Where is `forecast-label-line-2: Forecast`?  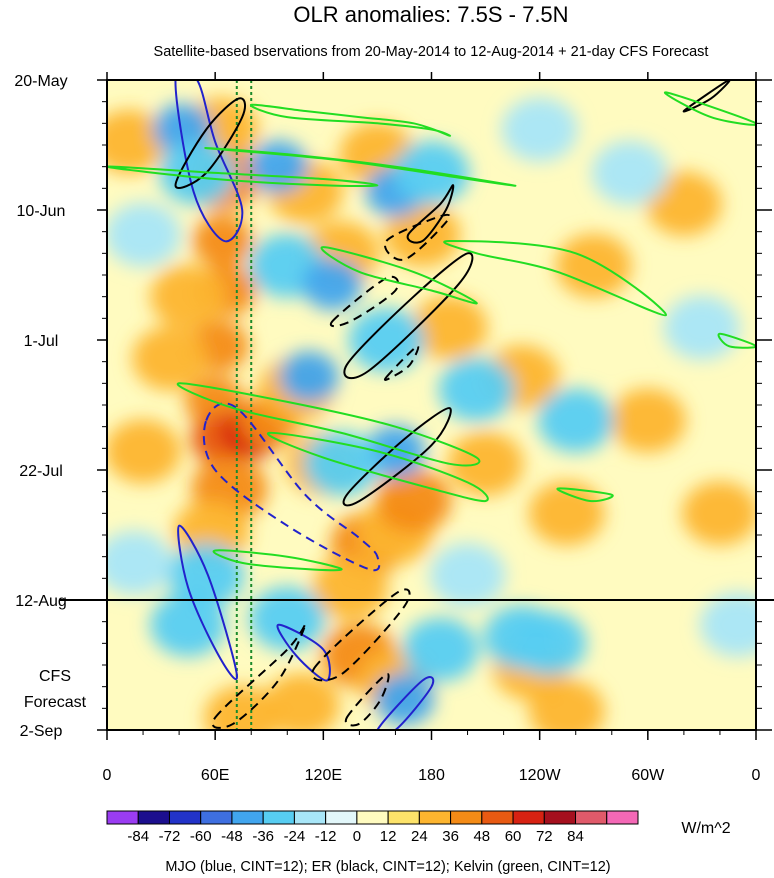 forecast-label-line-2: Forecast is located at coordinates (55, 702).